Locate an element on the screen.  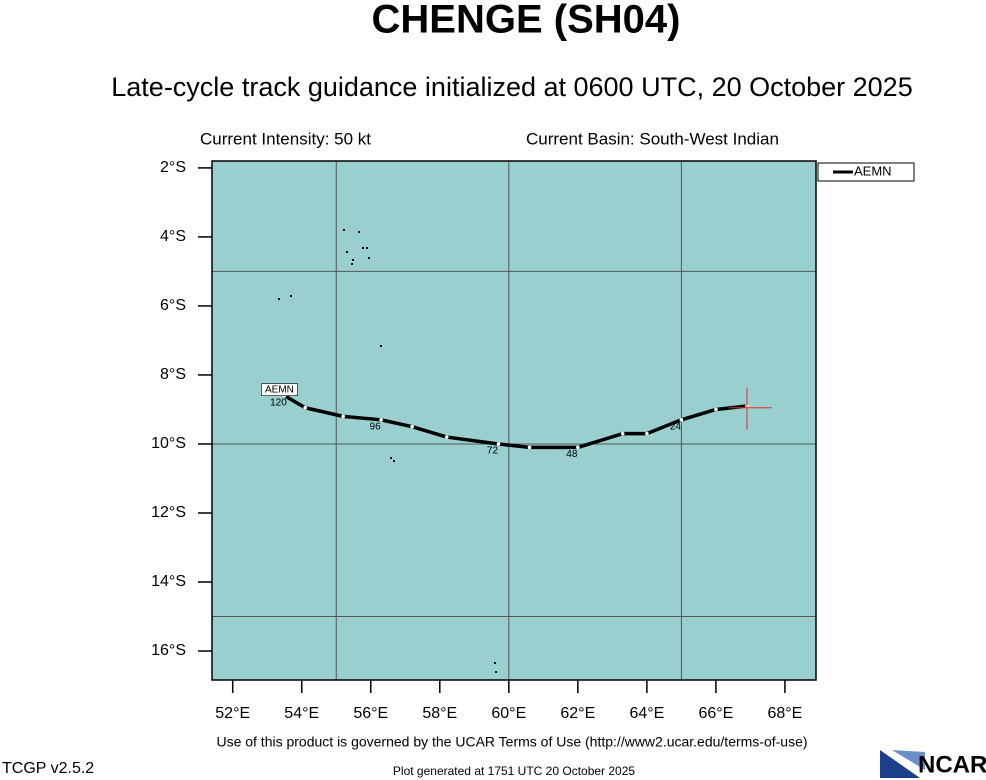
ncar-logo: NCAR is located at coordinates (933, 764).